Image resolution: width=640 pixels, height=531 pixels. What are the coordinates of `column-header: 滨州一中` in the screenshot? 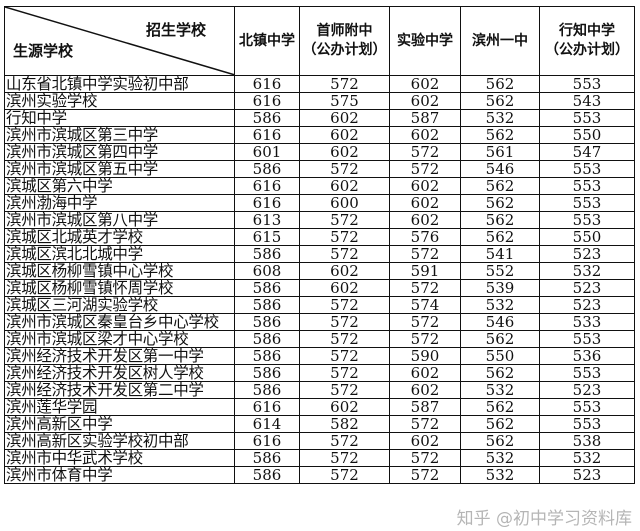 It's located at (500, 41).